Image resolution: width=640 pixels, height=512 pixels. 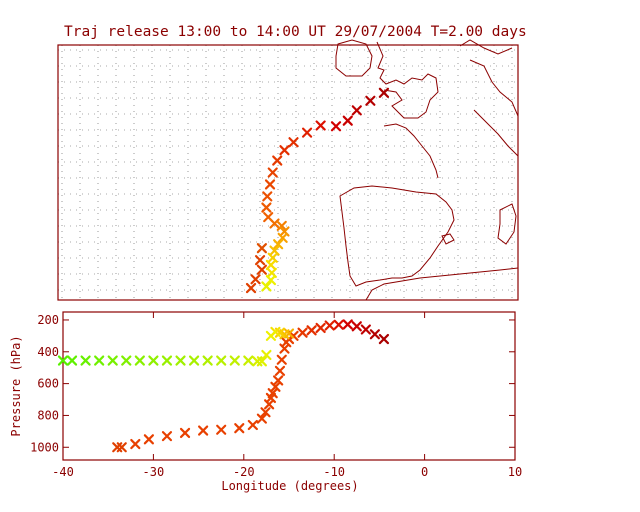 I want to click on coast-uk, so click(x=407, y=80).